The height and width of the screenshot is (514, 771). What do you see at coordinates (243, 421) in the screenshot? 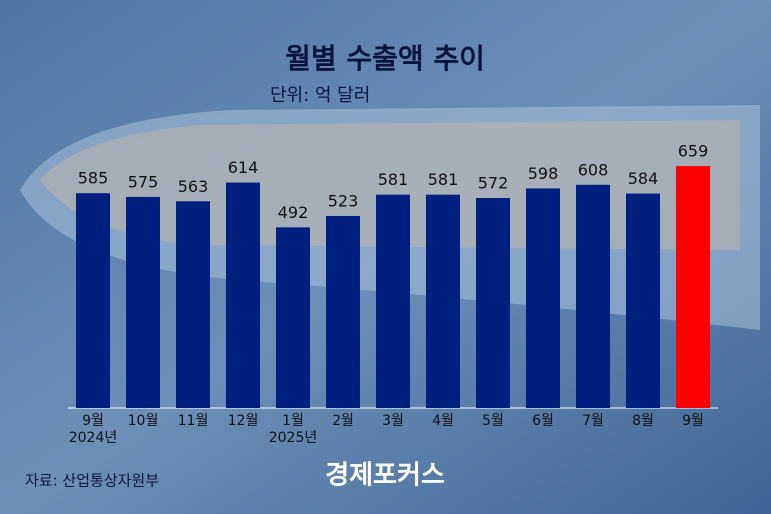
I see `x-tick-label: 12월` at bounding box center [243, 421].